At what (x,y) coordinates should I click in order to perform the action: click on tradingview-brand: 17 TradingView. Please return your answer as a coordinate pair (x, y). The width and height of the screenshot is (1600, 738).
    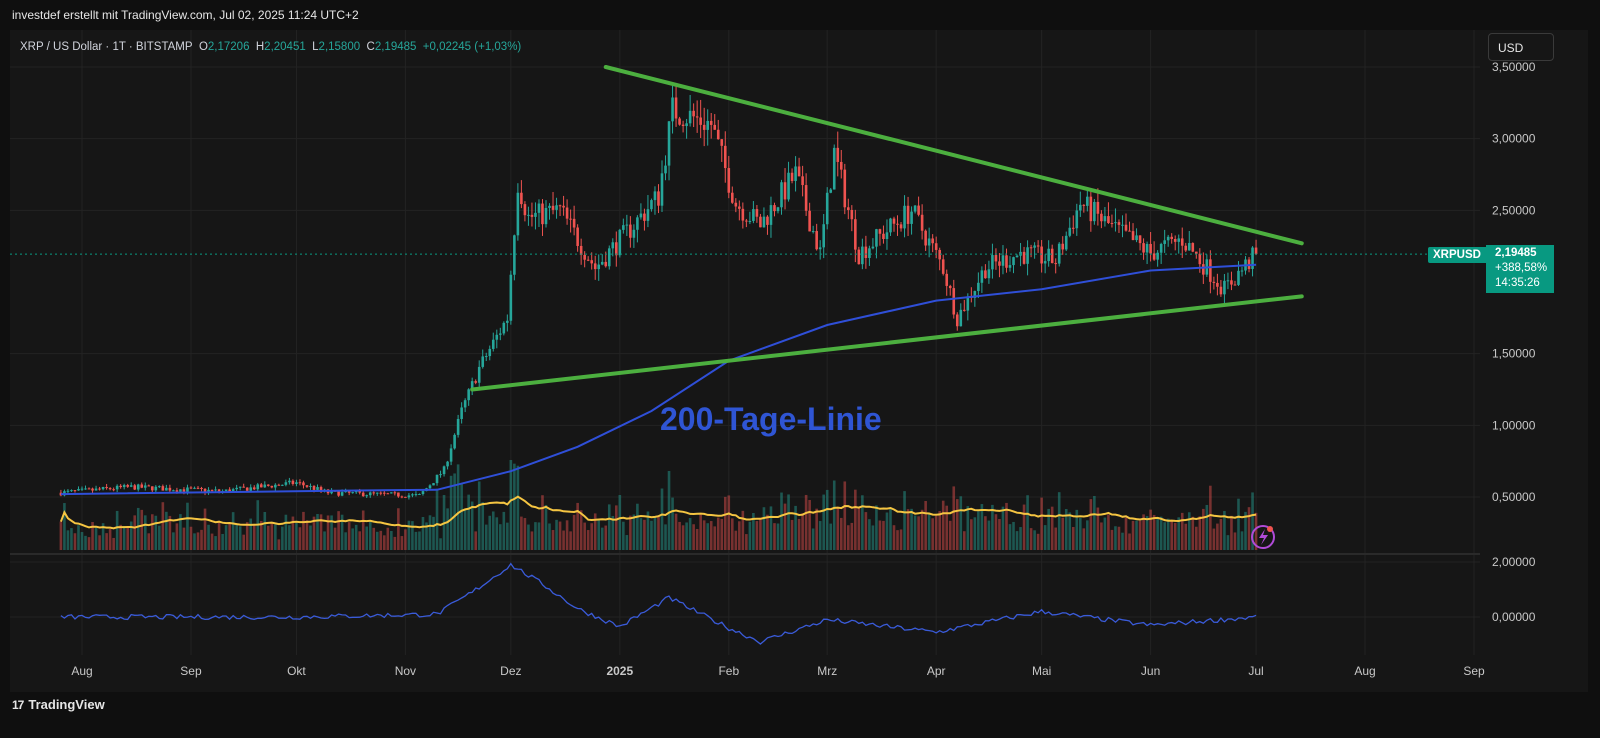
    Looking at the image, I should click on (58, 704).